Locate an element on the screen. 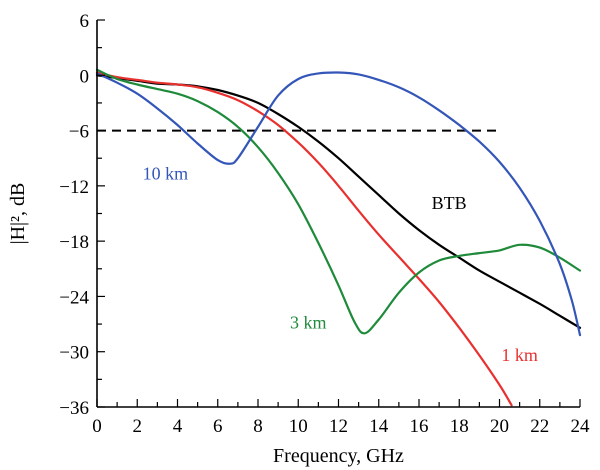  series-label-btb: BTB is located at coordinates (449, 203).